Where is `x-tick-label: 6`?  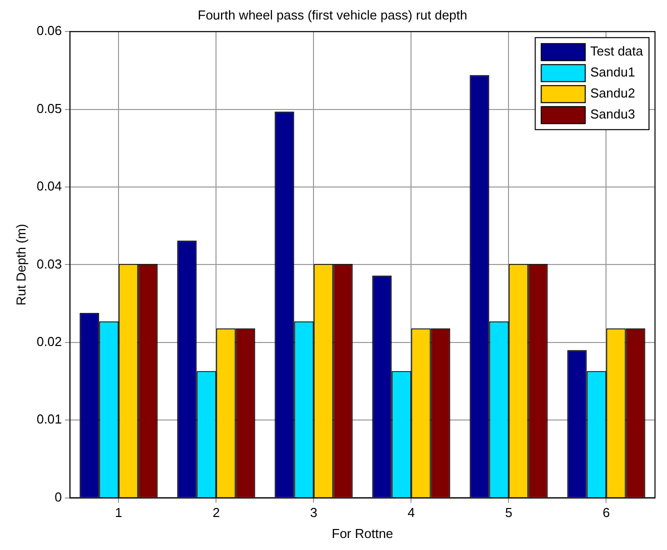 x-tick-label: 6 is located at coordinates (606, 512).